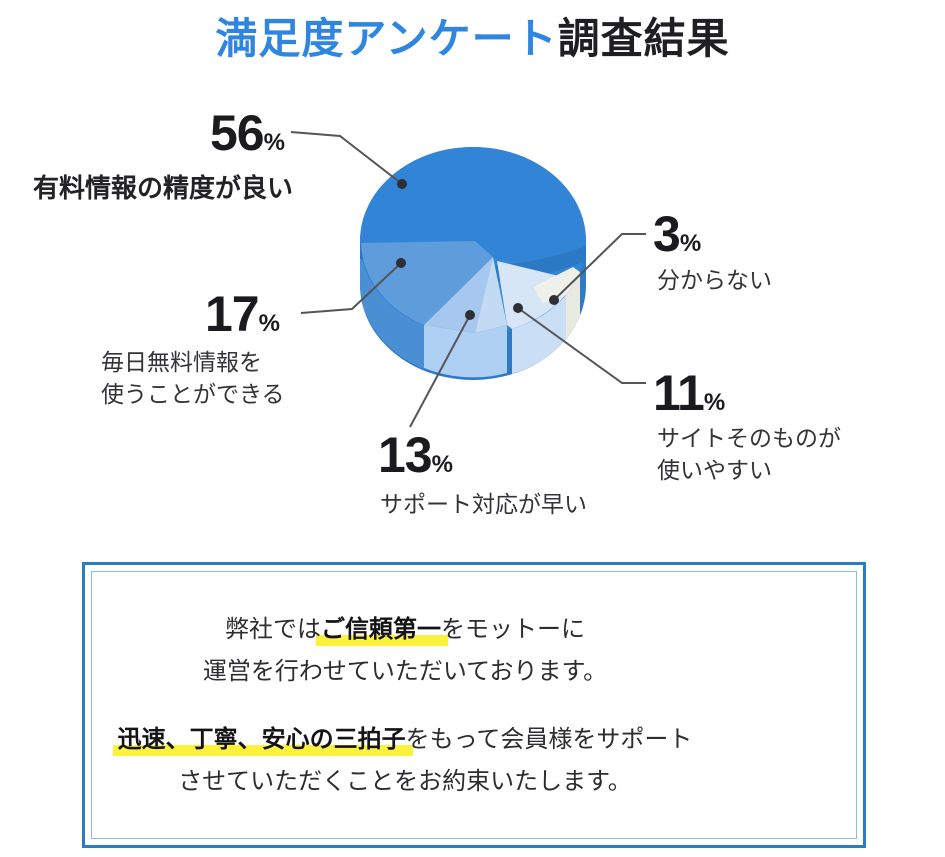 This screenshot has height=857, width=945. I want to click on p1-line2: 運営を行わせていただいております。, so click(405, 671).